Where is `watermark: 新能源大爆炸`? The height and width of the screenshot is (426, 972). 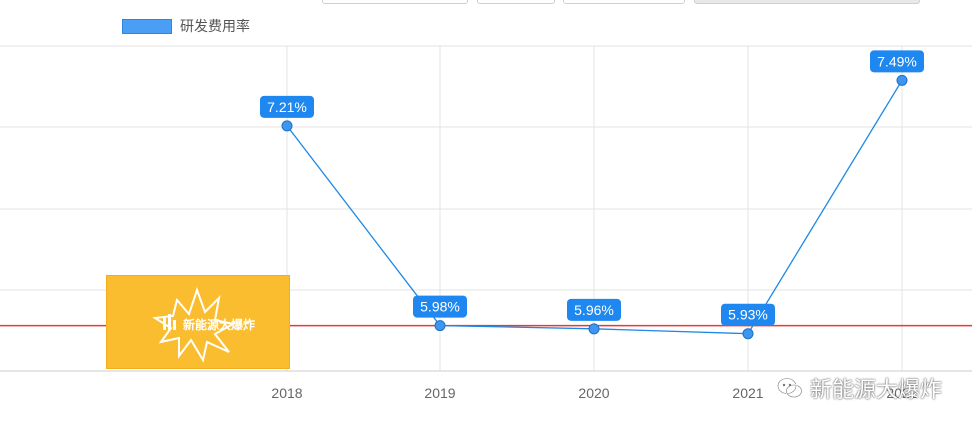
watermark: 新能源大爆炸 is located at coordinates (859, 388).